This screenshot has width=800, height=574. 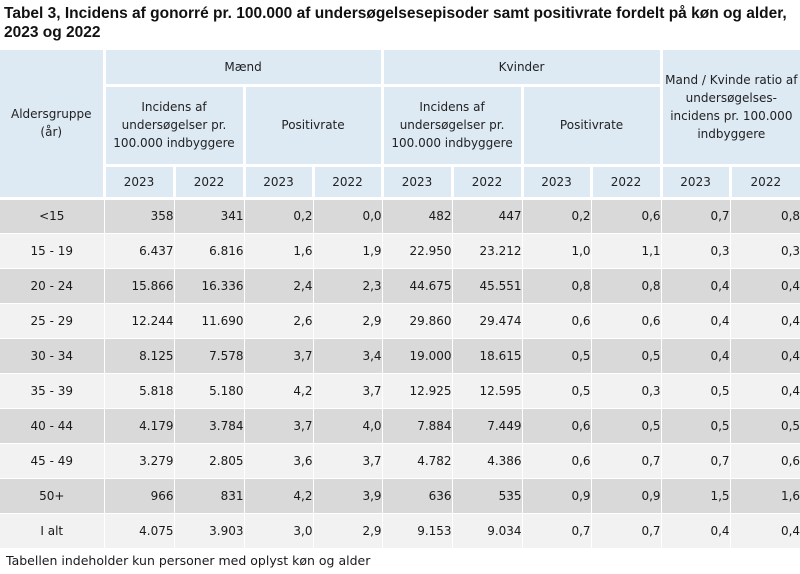 I want to click on value-cell: 0,3, so click(x=696, y=251).